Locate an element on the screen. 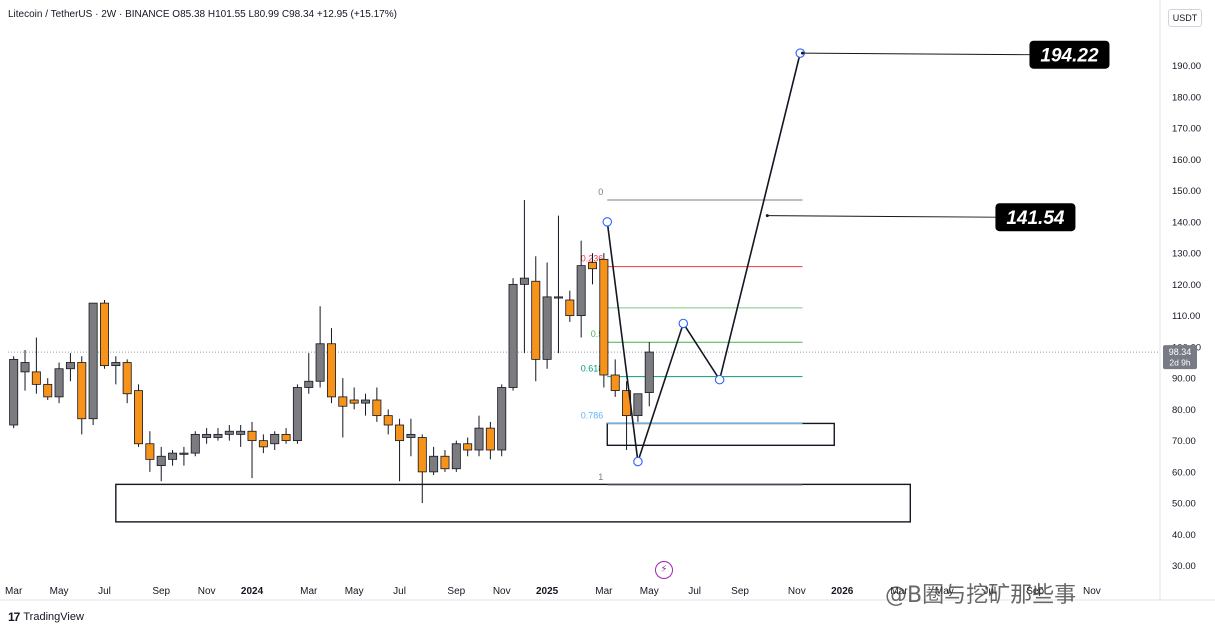 Image resolution: width=1215 pixels, height=632 pixels. y-tick-label: 130.00 is located at coordinates (1186, 254).